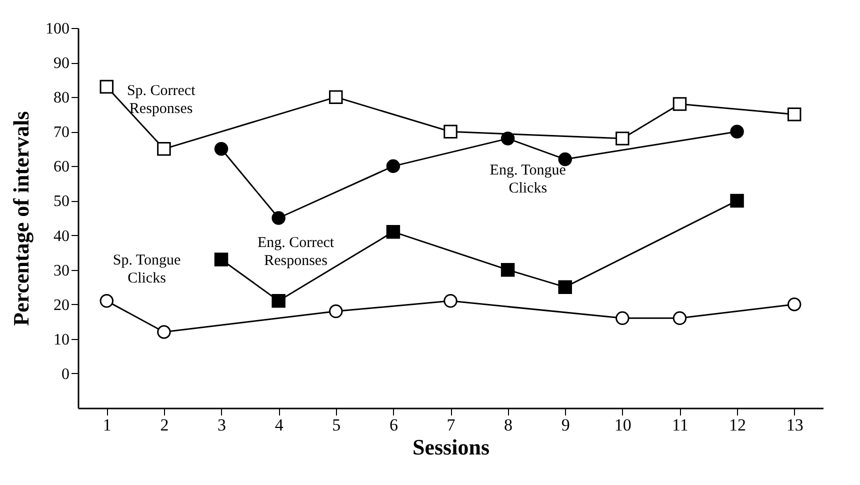 Image resolution: width=860 pixels, height=485 pixels. What do you see at coordinates (21, 218) in the screenshot?
I see `y-axis-title: Percentage of intervals` at bounding box center [21, 218].